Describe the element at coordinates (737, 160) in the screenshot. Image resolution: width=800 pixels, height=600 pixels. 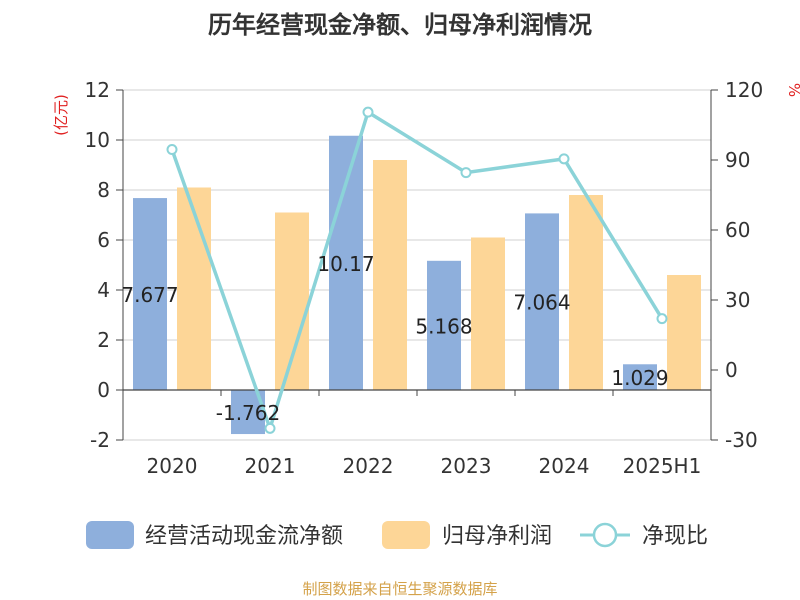
I see `y-right-tick-label: 90` at that location.